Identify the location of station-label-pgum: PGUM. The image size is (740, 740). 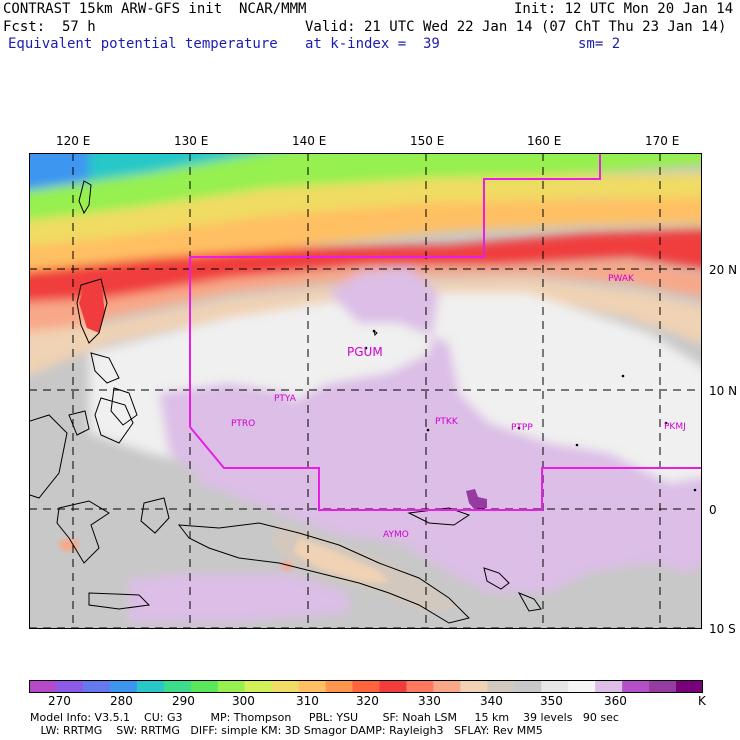
(365, 352).